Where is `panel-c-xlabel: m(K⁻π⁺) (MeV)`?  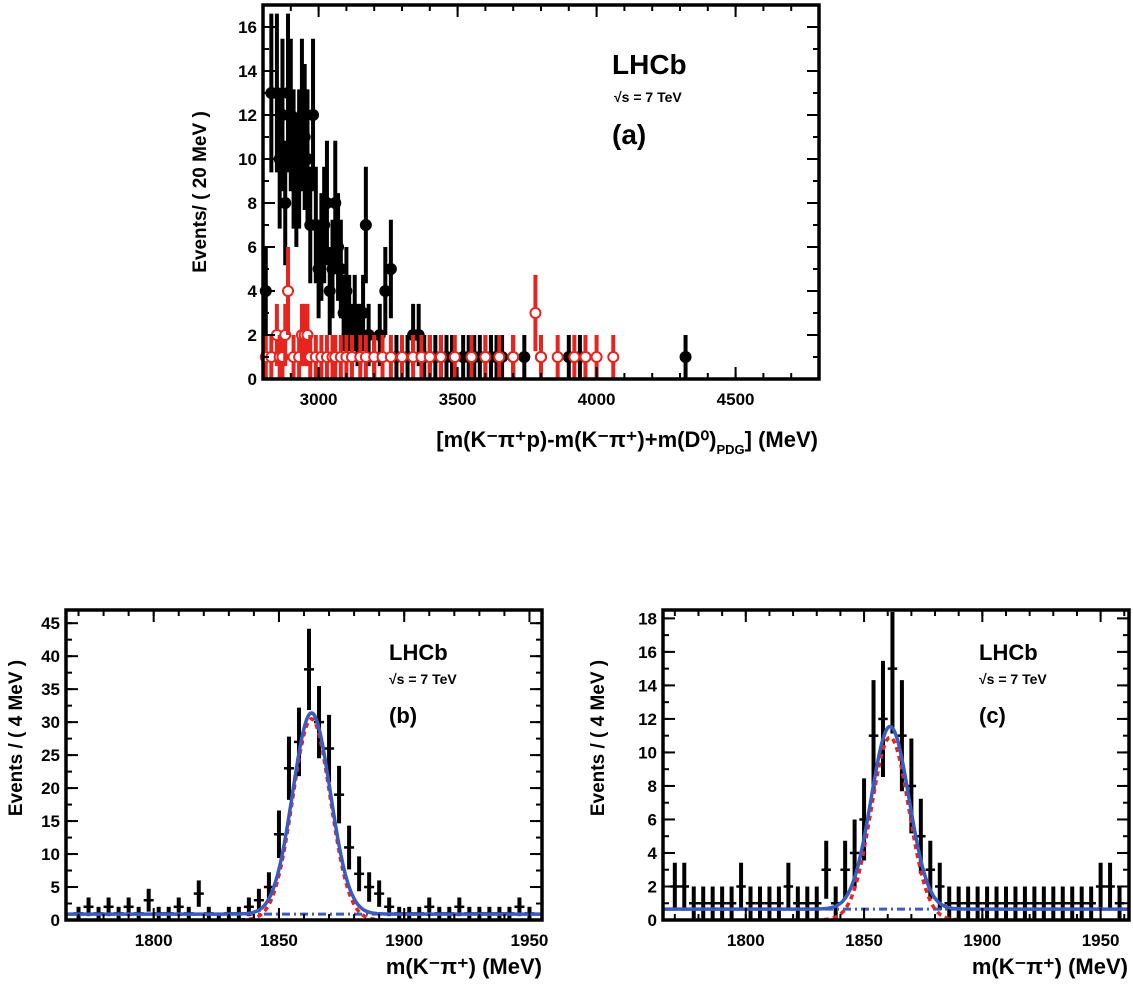
panel-c-xlabel: m(K⁻π⁺) (MeV) is located at coordinates (1050, 966).